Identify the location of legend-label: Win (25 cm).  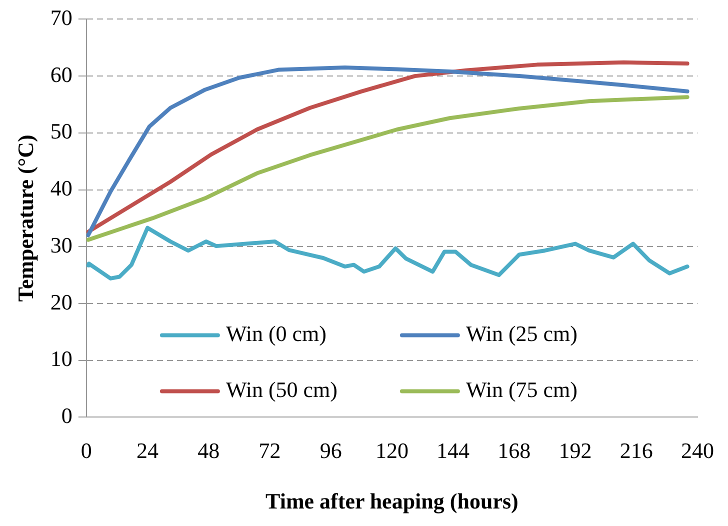
(522, 333).